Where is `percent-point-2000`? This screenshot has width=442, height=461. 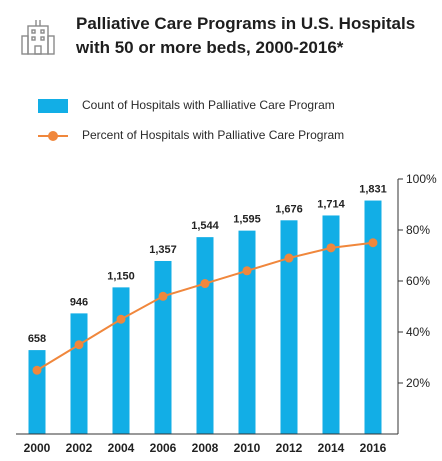
percent-point-2000 is located at coordinates (37, 370).